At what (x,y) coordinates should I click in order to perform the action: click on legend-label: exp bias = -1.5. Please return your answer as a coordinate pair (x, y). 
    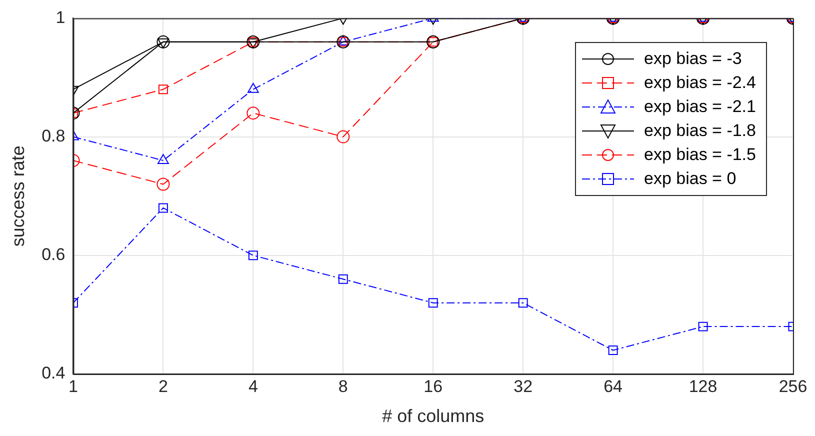
    Looking at the image, I should click on (700, 155).